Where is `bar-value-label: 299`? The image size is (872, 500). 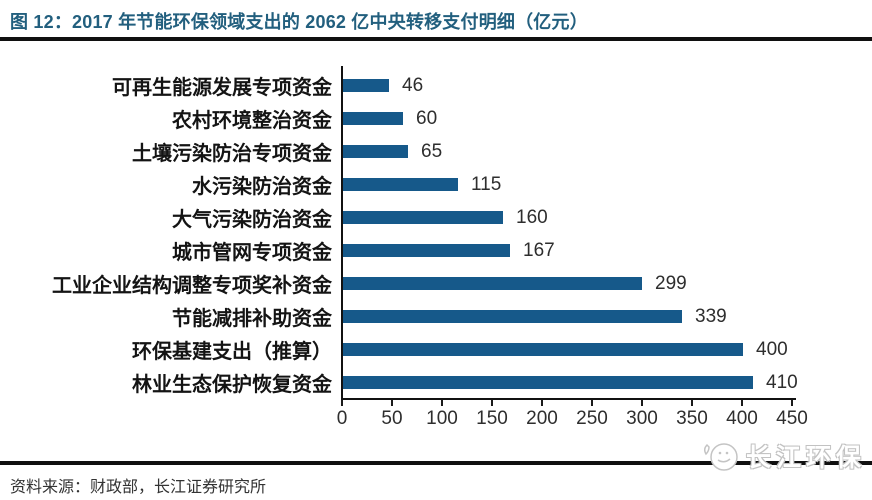
bar-value-label: 299 is located at coordinates (671, 283).